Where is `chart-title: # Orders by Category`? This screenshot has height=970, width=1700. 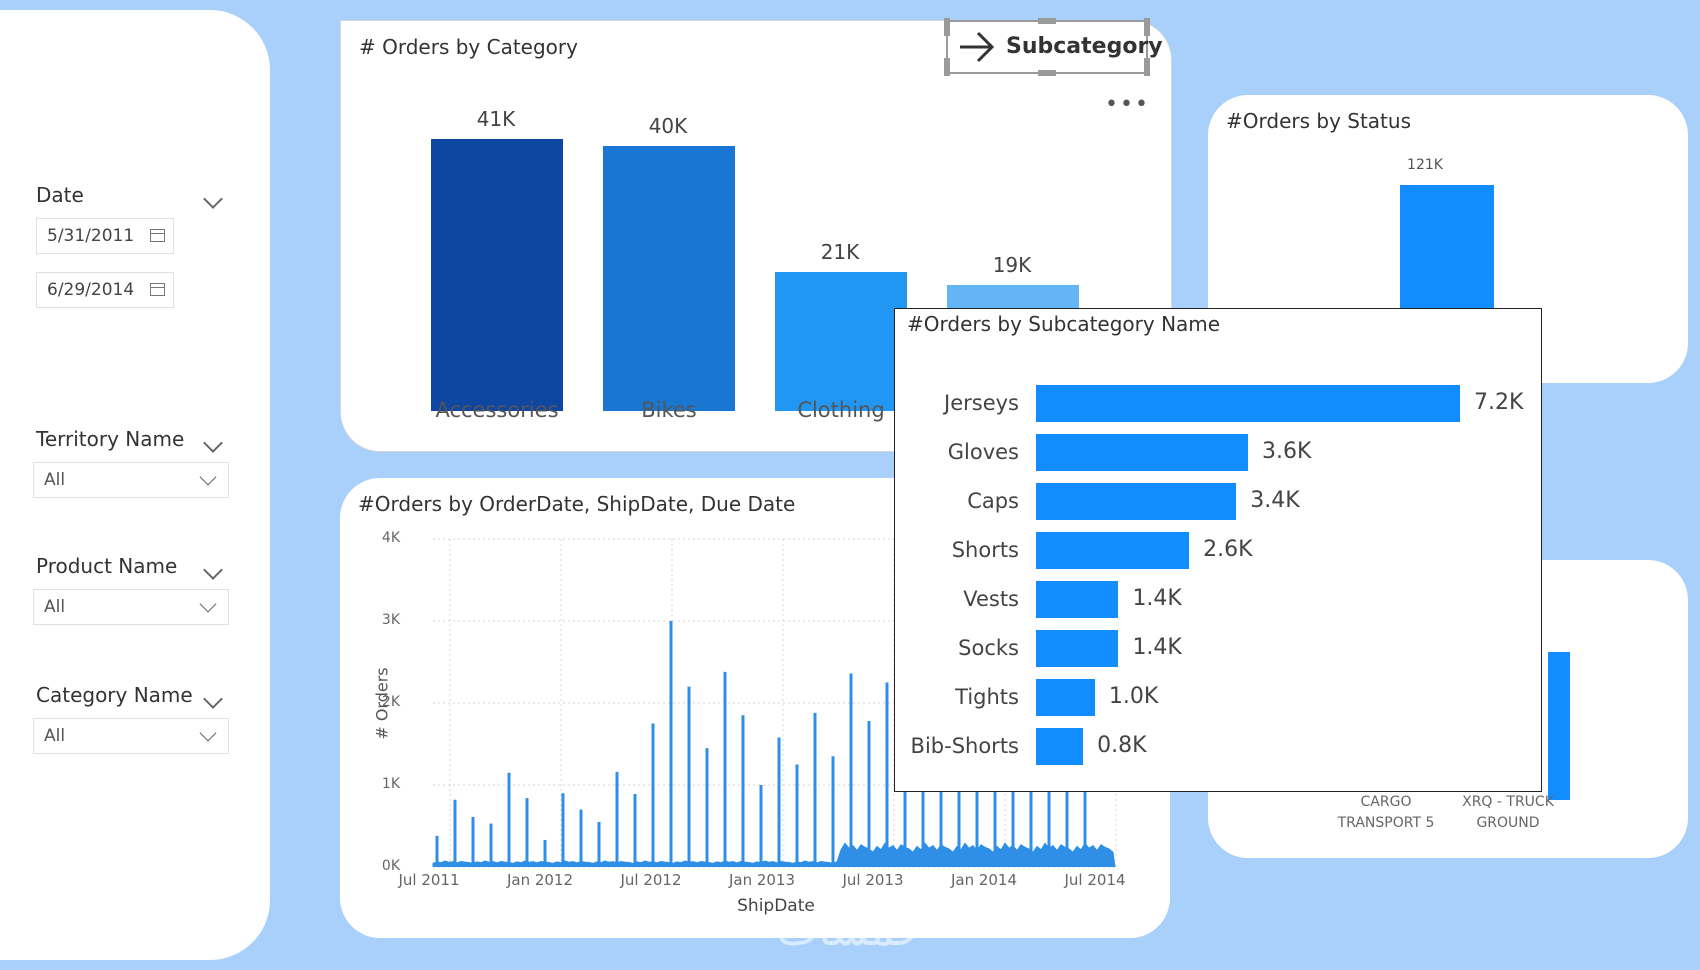 chart-title: # Orders by Category is located at coordinates (468, 47).